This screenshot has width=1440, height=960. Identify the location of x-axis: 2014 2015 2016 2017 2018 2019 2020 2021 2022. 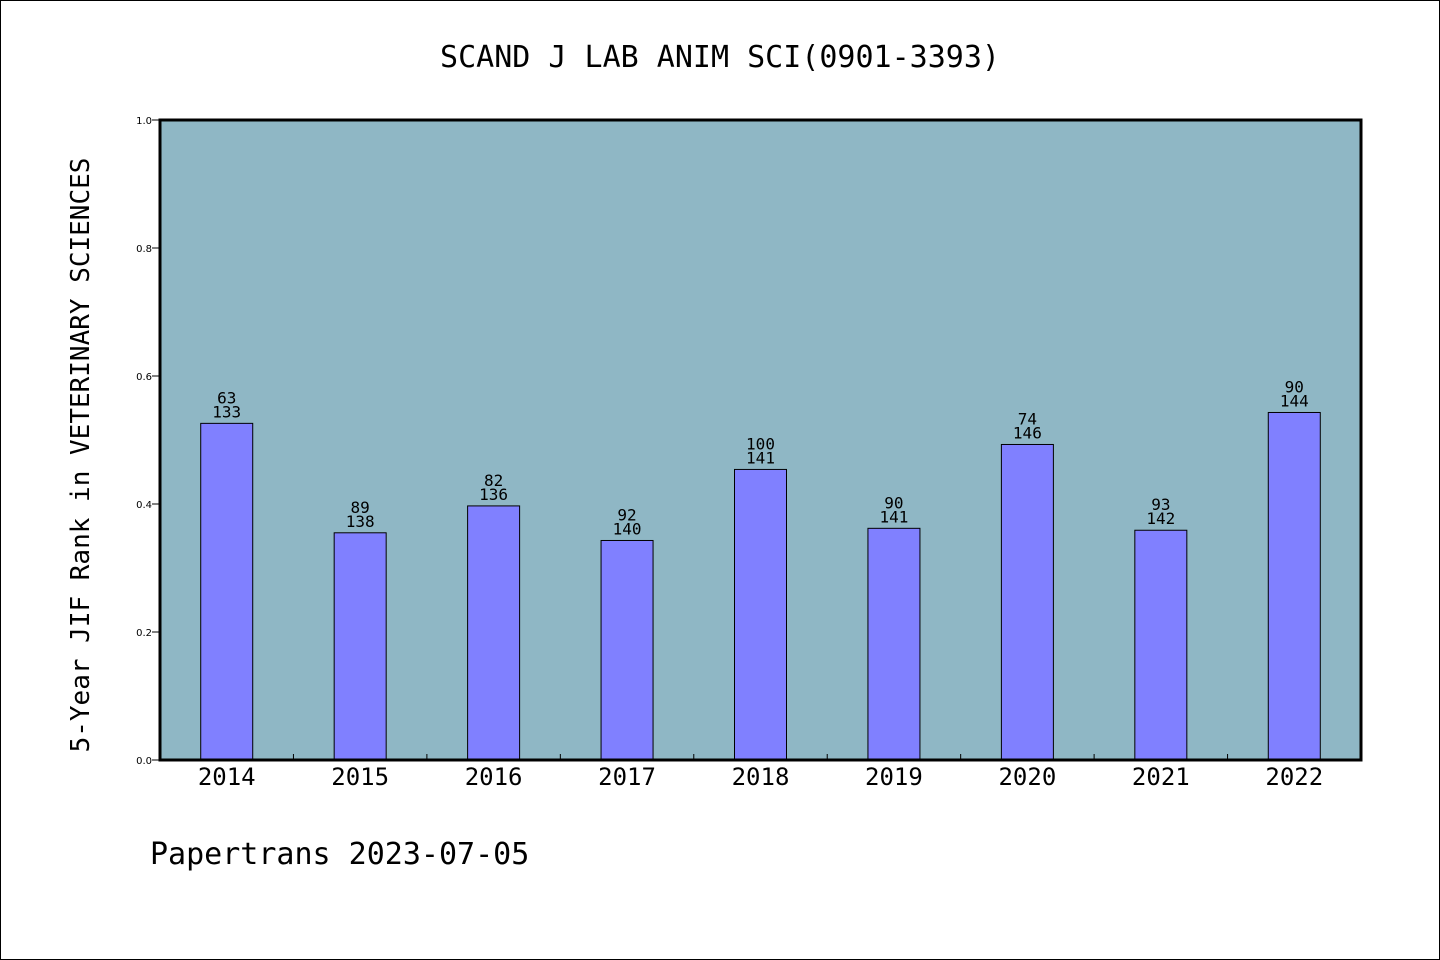
(760, 772).